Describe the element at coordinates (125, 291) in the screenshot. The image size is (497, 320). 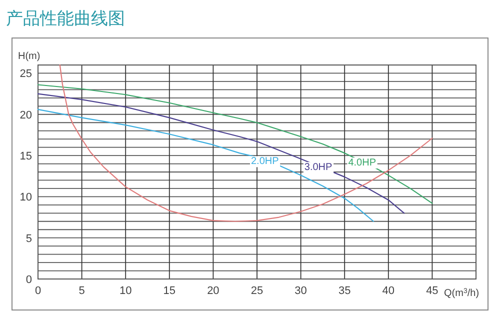
I see `x-tick-label: 10` at that location.